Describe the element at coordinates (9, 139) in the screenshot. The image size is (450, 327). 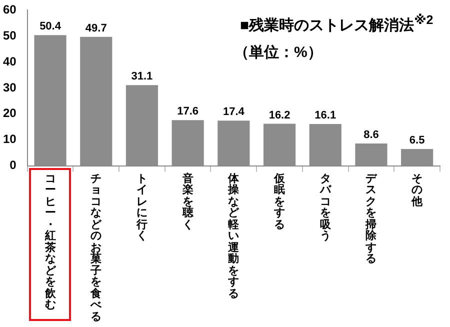
I see `y-tick-label: 10` at that location.